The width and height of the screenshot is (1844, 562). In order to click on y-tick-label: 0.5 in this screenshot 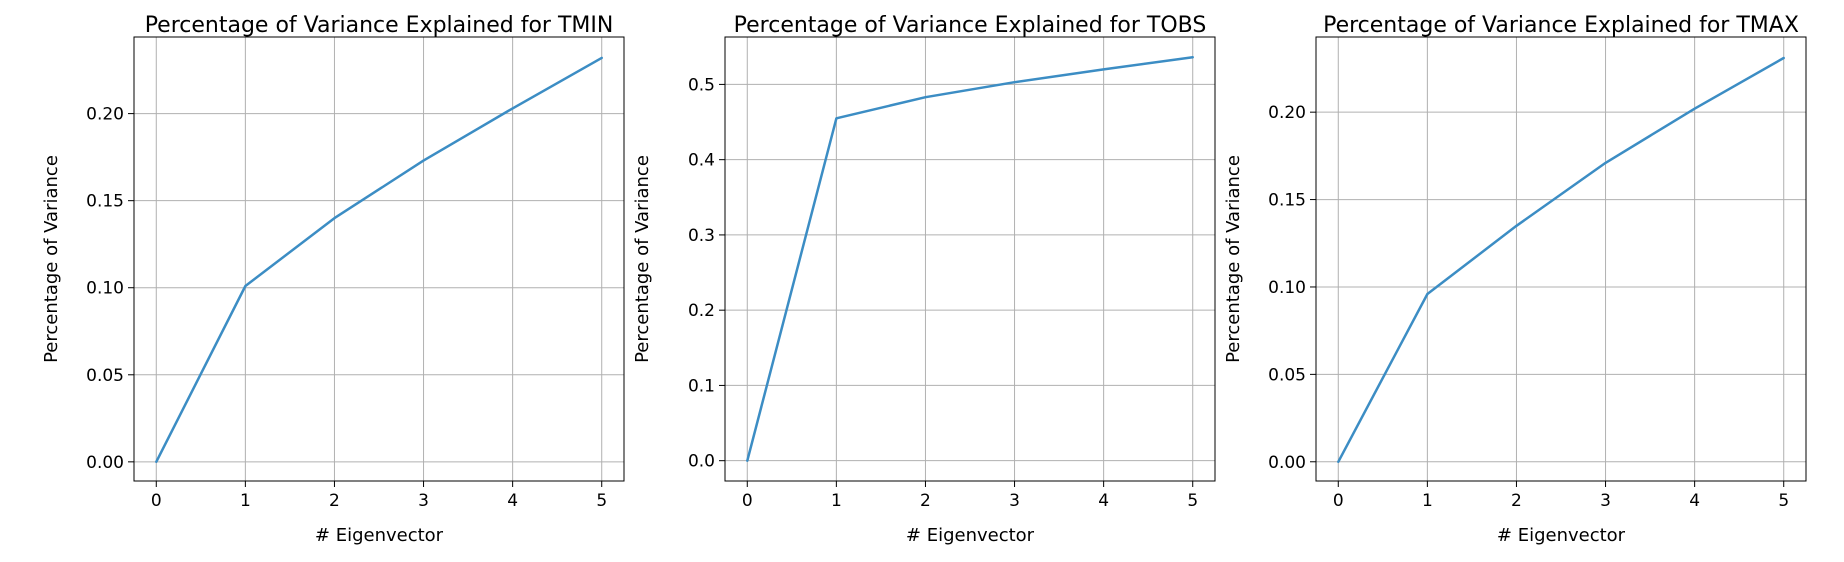, I will do `click(701, 85)`.